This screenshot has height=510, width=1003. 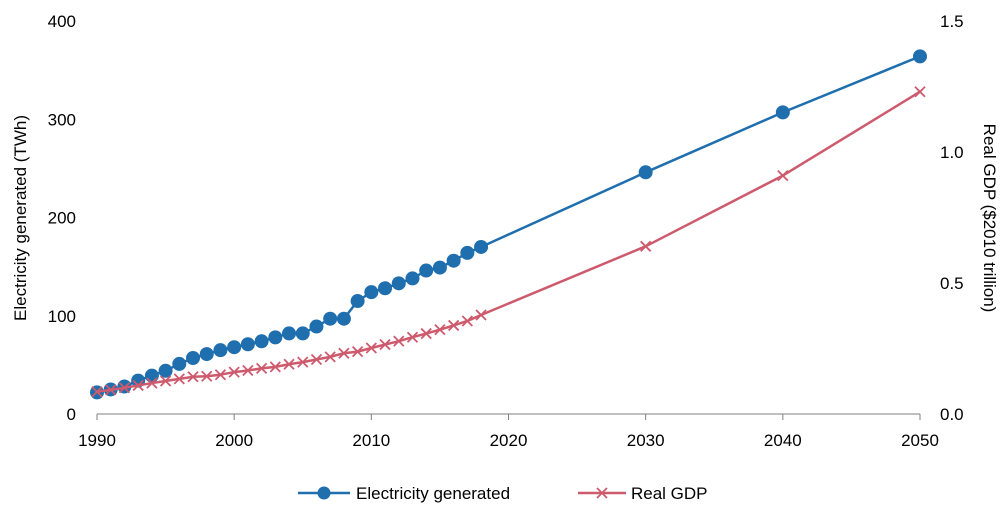 What do you see at coordinates (952, 218) in the screenshot?
I see `right-y-axis-ticks: 0.0 0.5 1.0 1.5` at bounding box center [952, 218].